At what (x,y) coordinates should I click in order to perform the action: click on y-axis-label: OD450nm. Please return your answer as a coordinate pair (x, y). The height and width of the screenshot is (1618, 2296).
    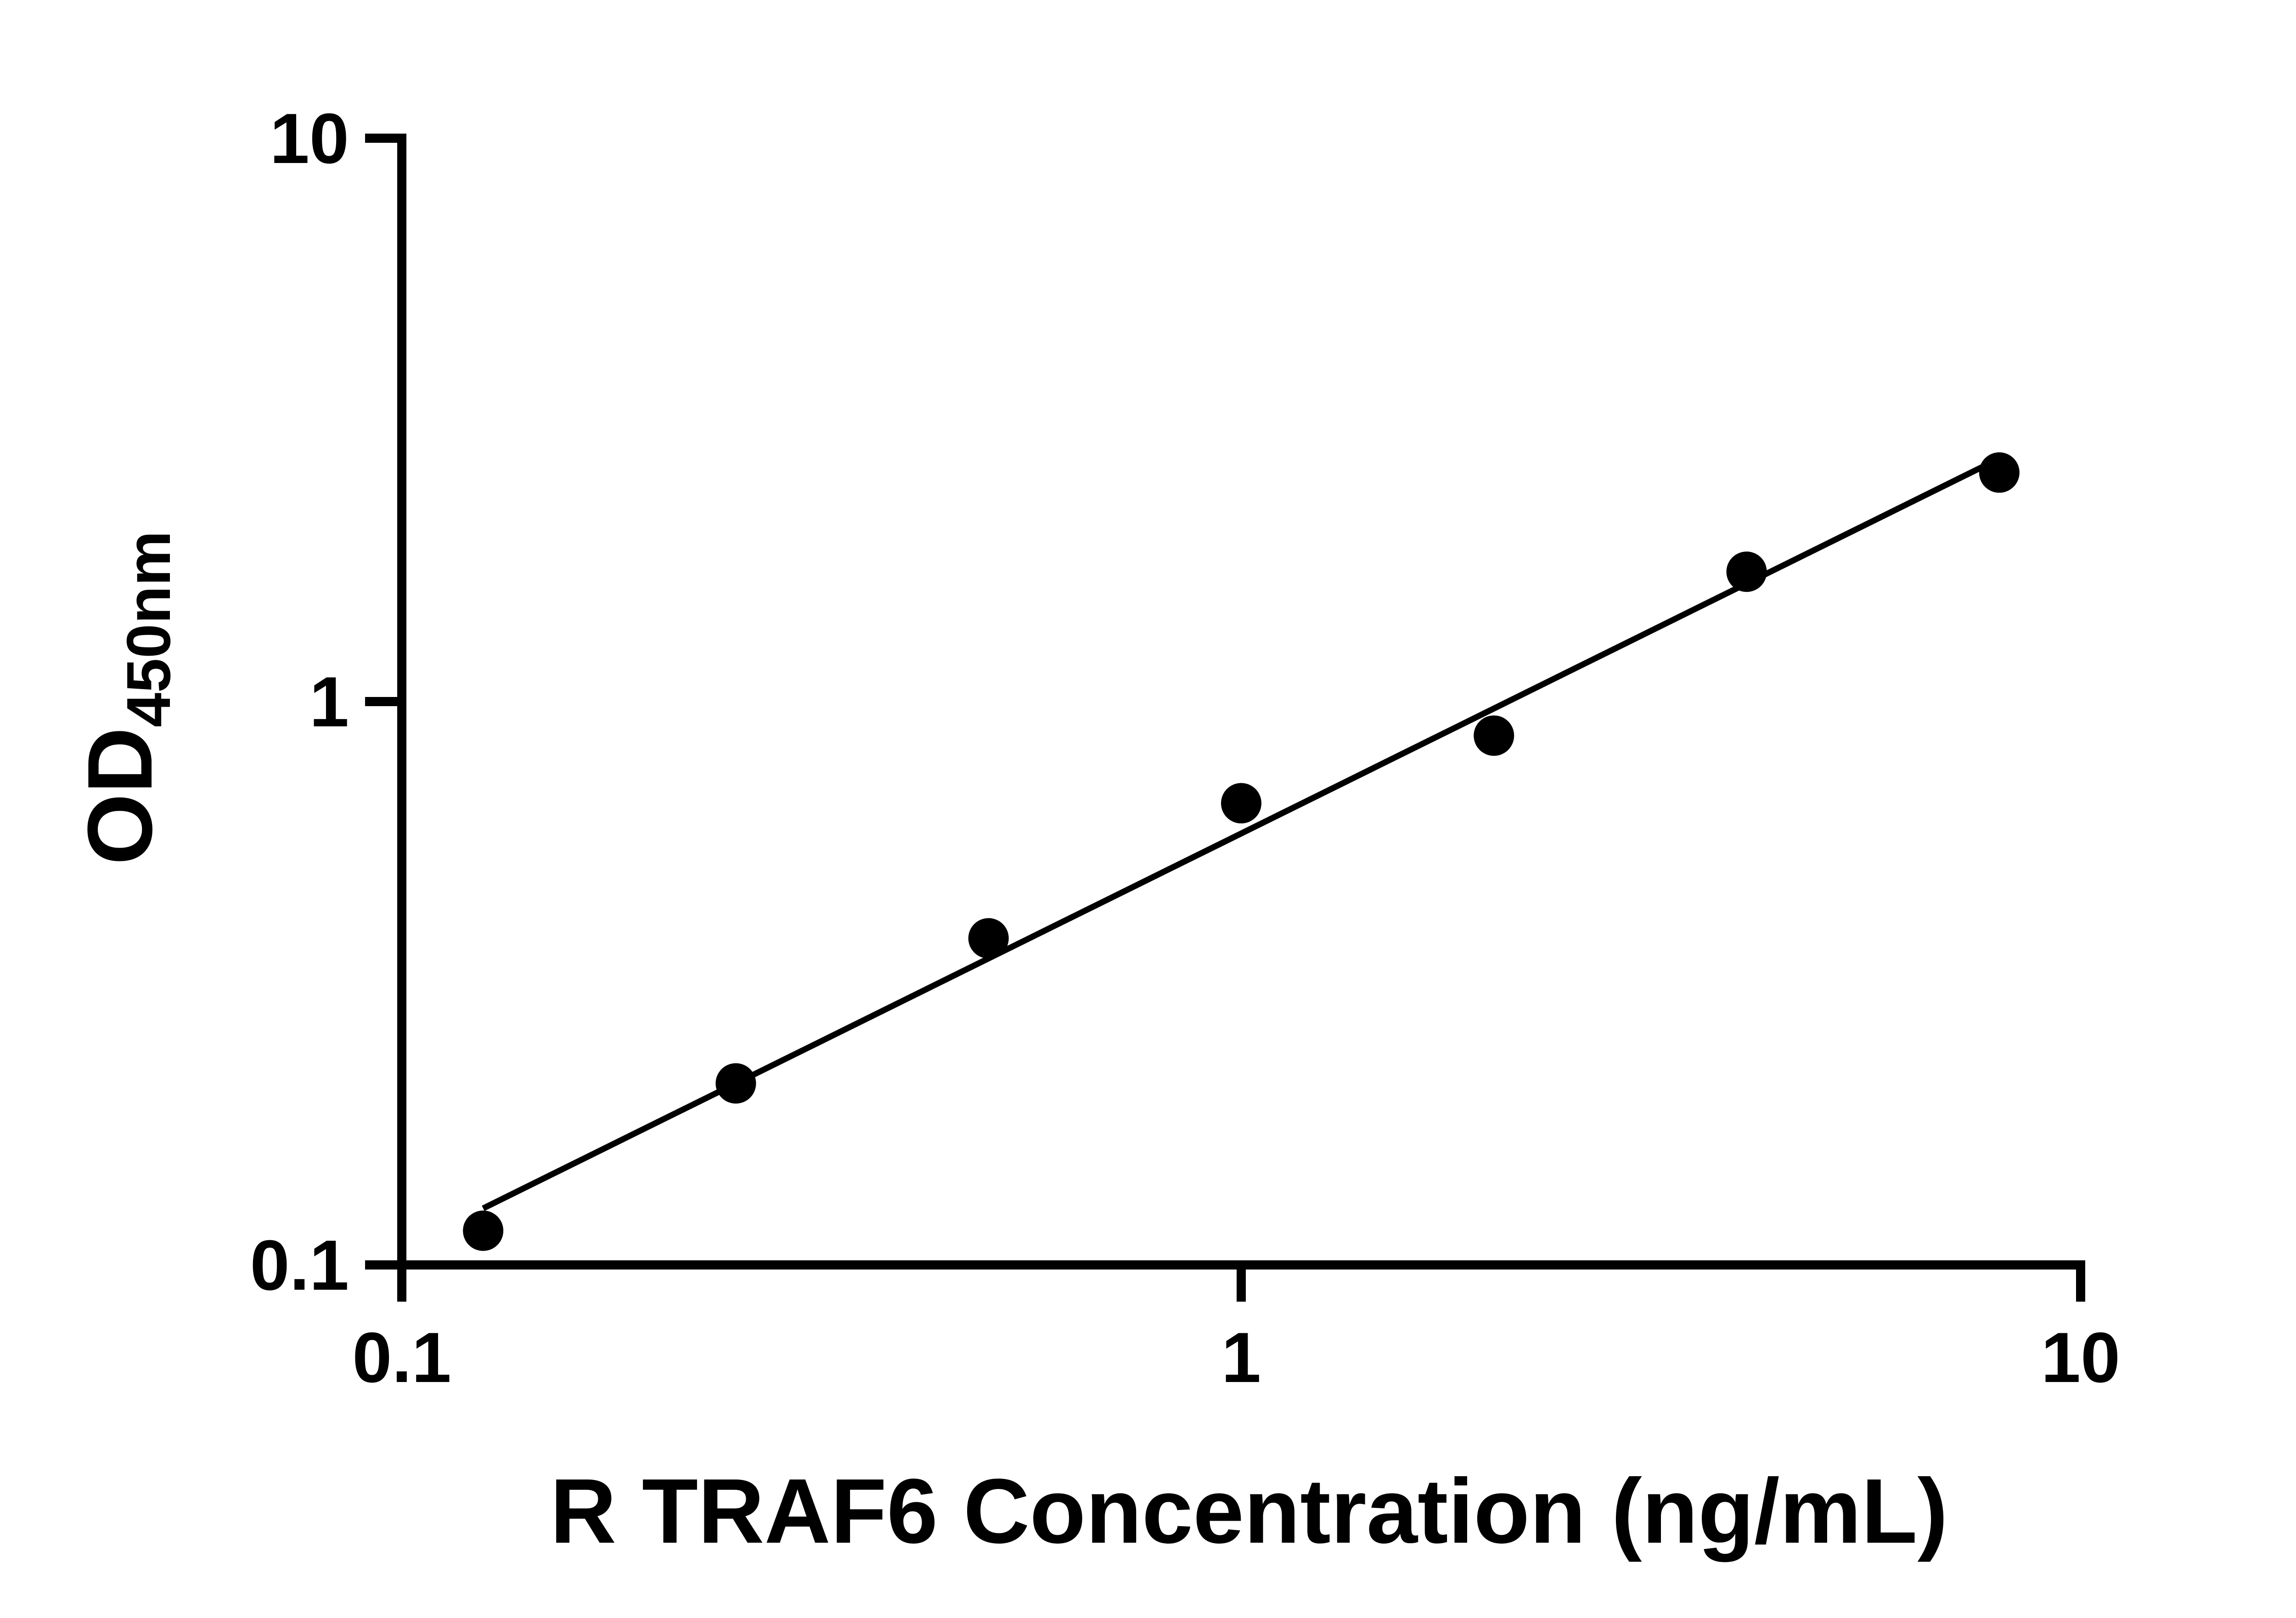
    Looking at the image, I should click on (126, 698).